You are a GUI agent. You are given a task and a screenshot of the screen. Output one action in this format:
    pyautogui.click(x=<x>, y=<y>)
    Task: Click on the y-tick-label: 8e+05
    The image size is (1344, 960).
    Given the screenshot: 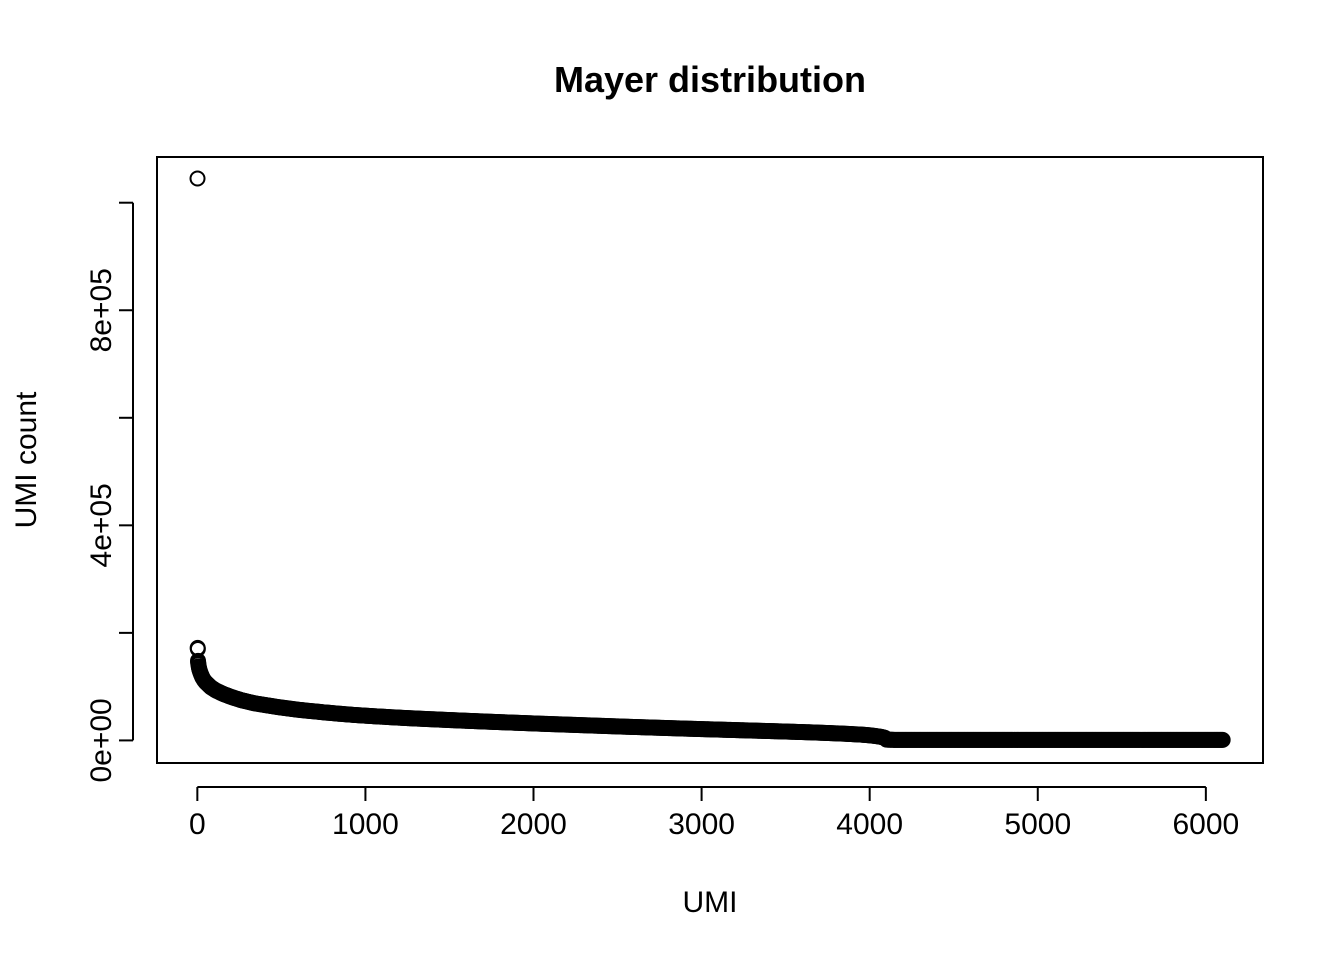 What is the action you would take?
    pyautogui.click(x=101, y=310)
    